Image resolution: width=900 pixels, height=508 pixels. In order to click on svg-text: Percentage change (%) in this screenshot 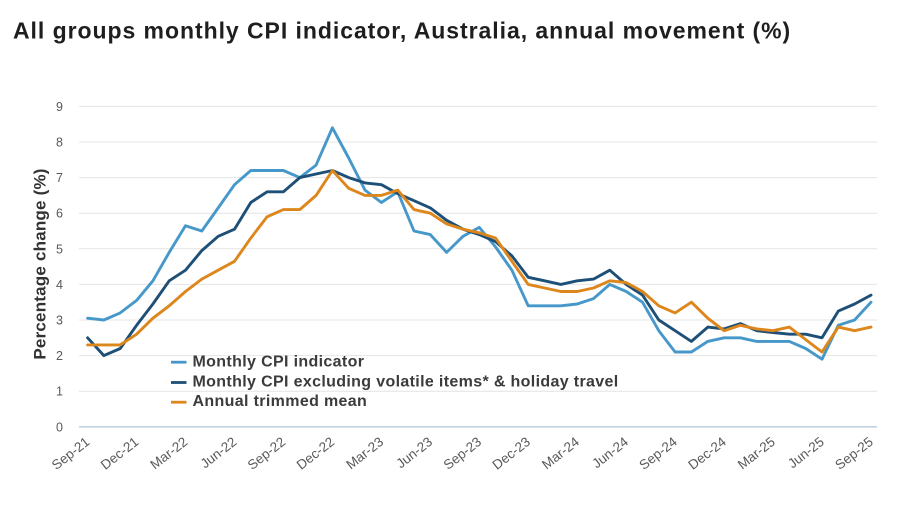, I will do `click(40, 263)`.